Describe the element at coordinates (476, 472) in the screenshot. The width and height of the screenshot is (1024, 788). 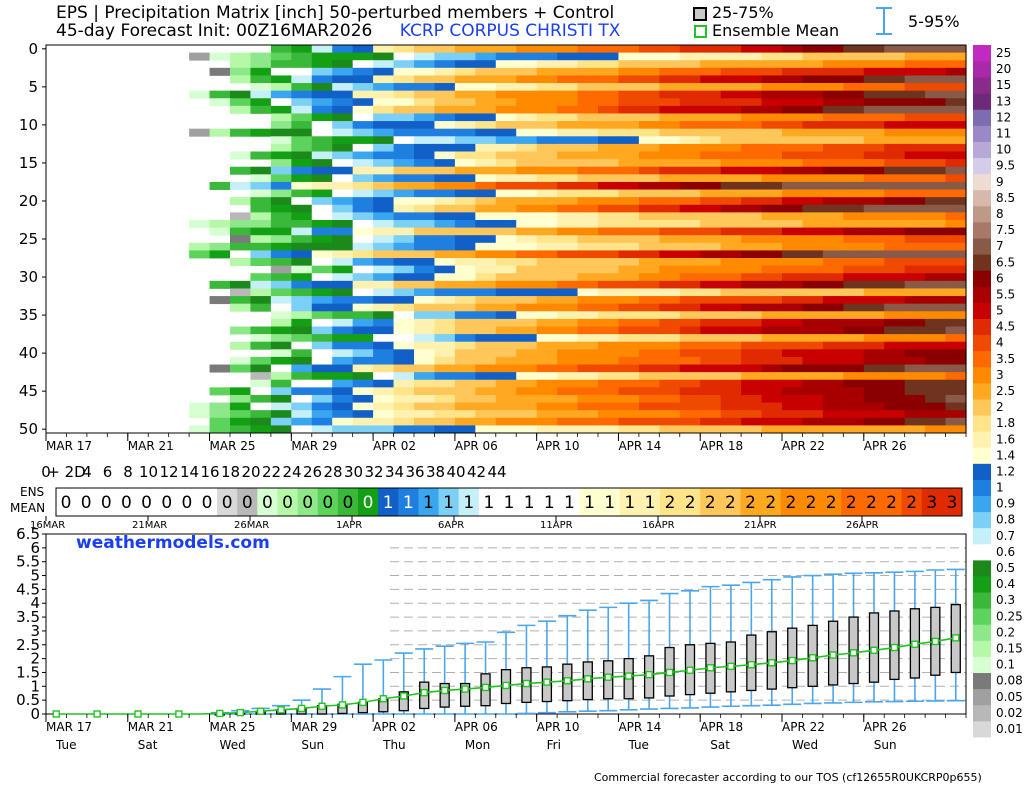
I see `lead-day-label: 42` at that location.